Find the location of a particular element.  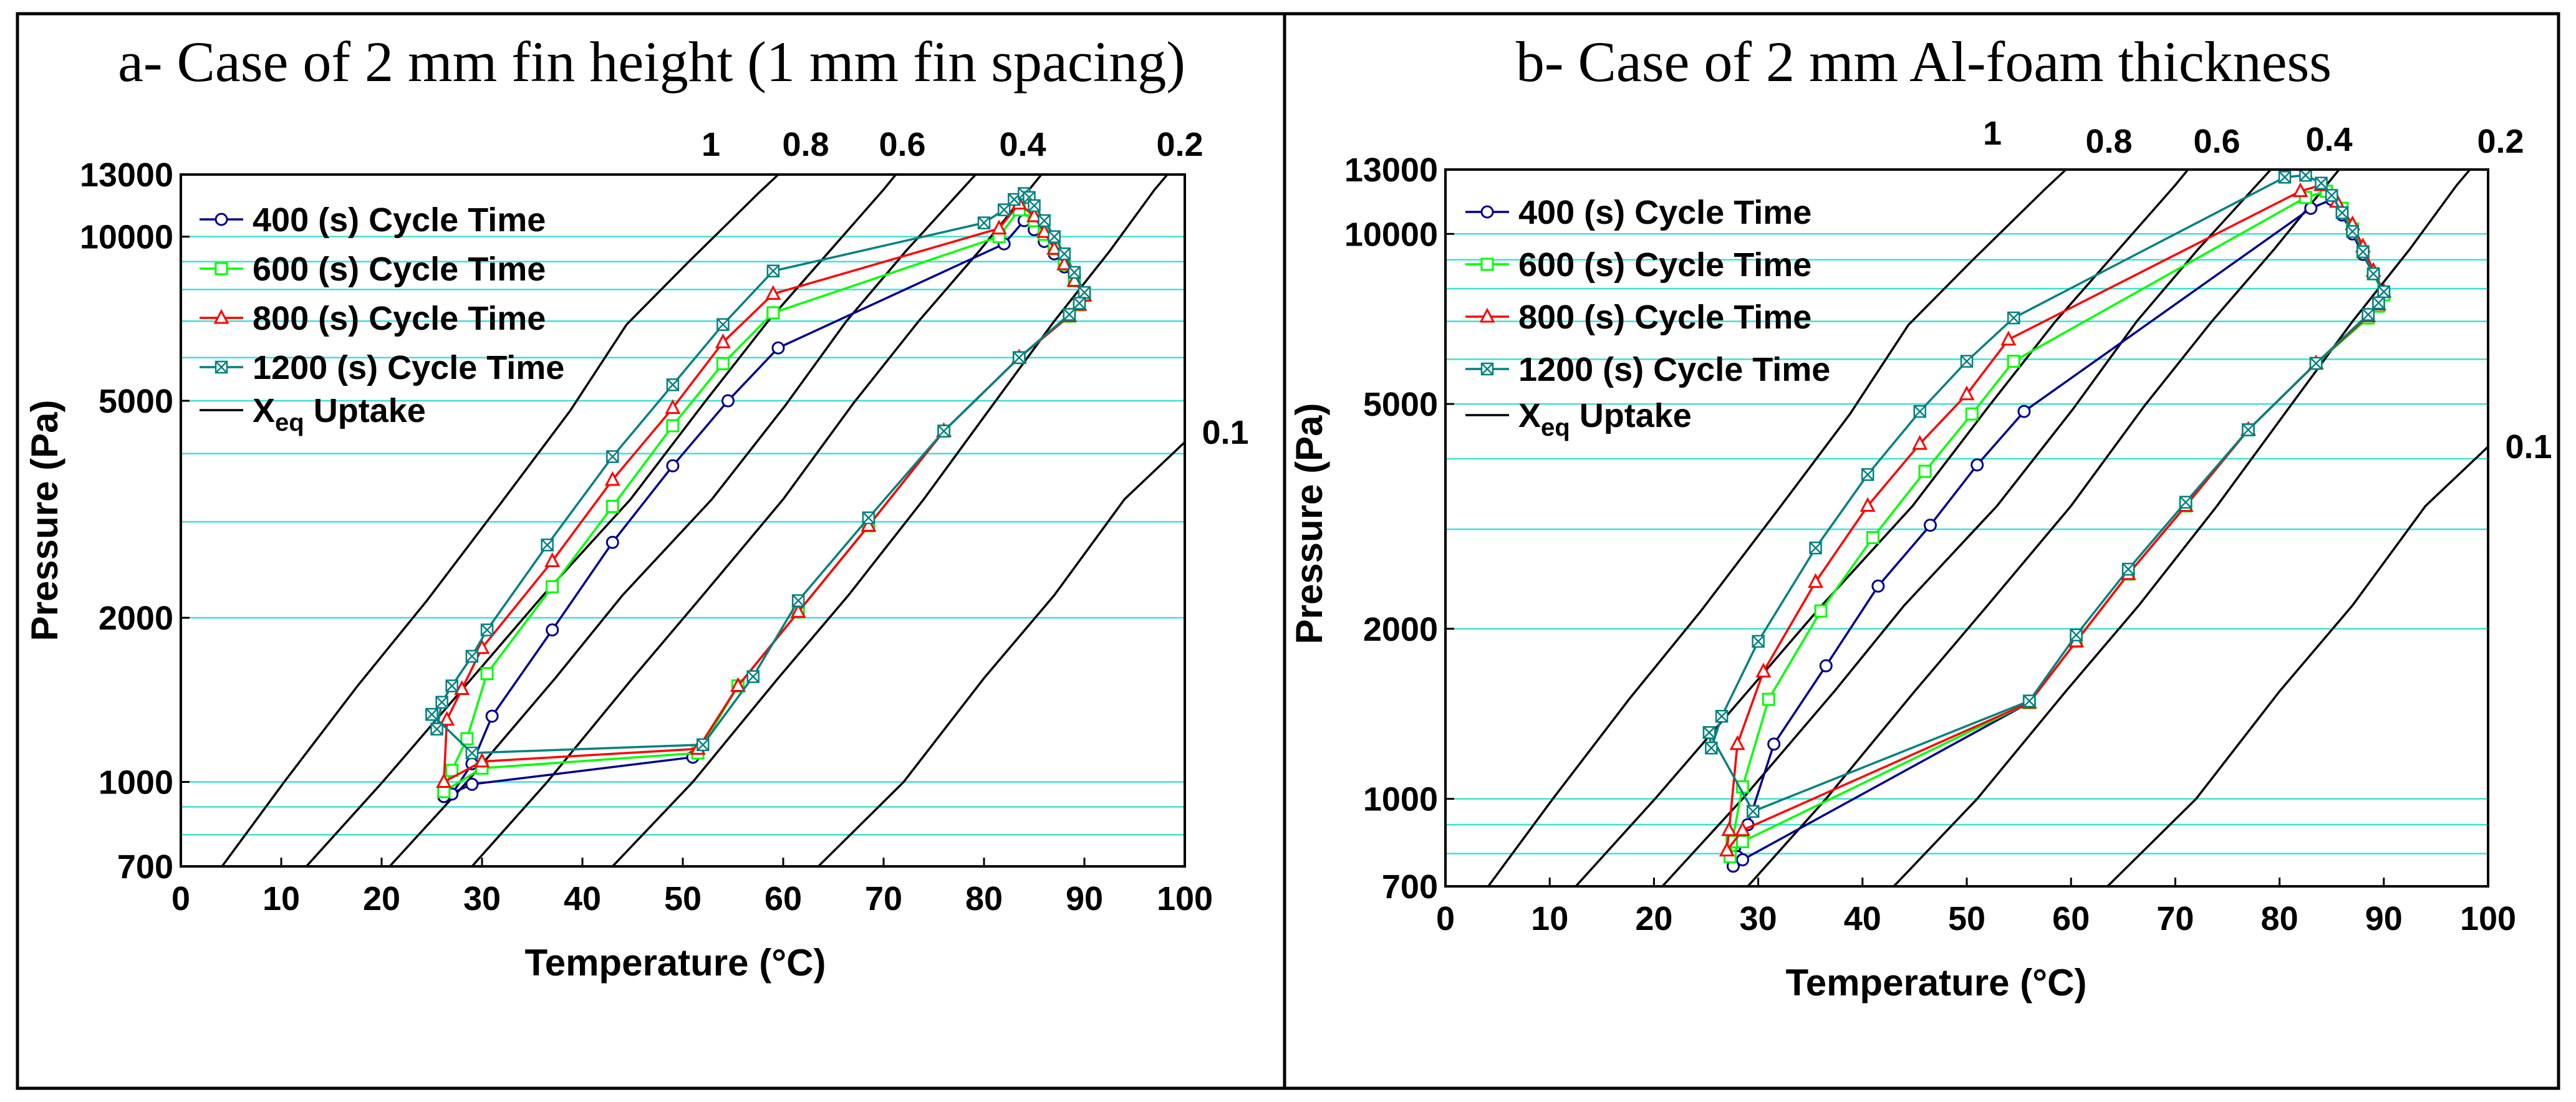

panel-a-y-ticks: 700 1000 2000 5000 10000 13000 is located at coordinates (135, 521).